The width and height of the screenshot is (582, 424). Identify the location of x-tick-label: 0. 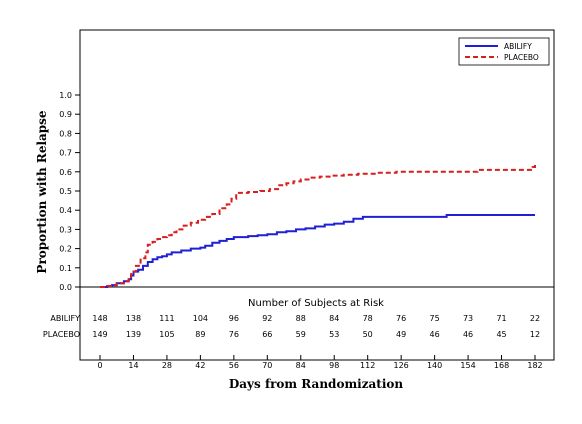
(99, 365).